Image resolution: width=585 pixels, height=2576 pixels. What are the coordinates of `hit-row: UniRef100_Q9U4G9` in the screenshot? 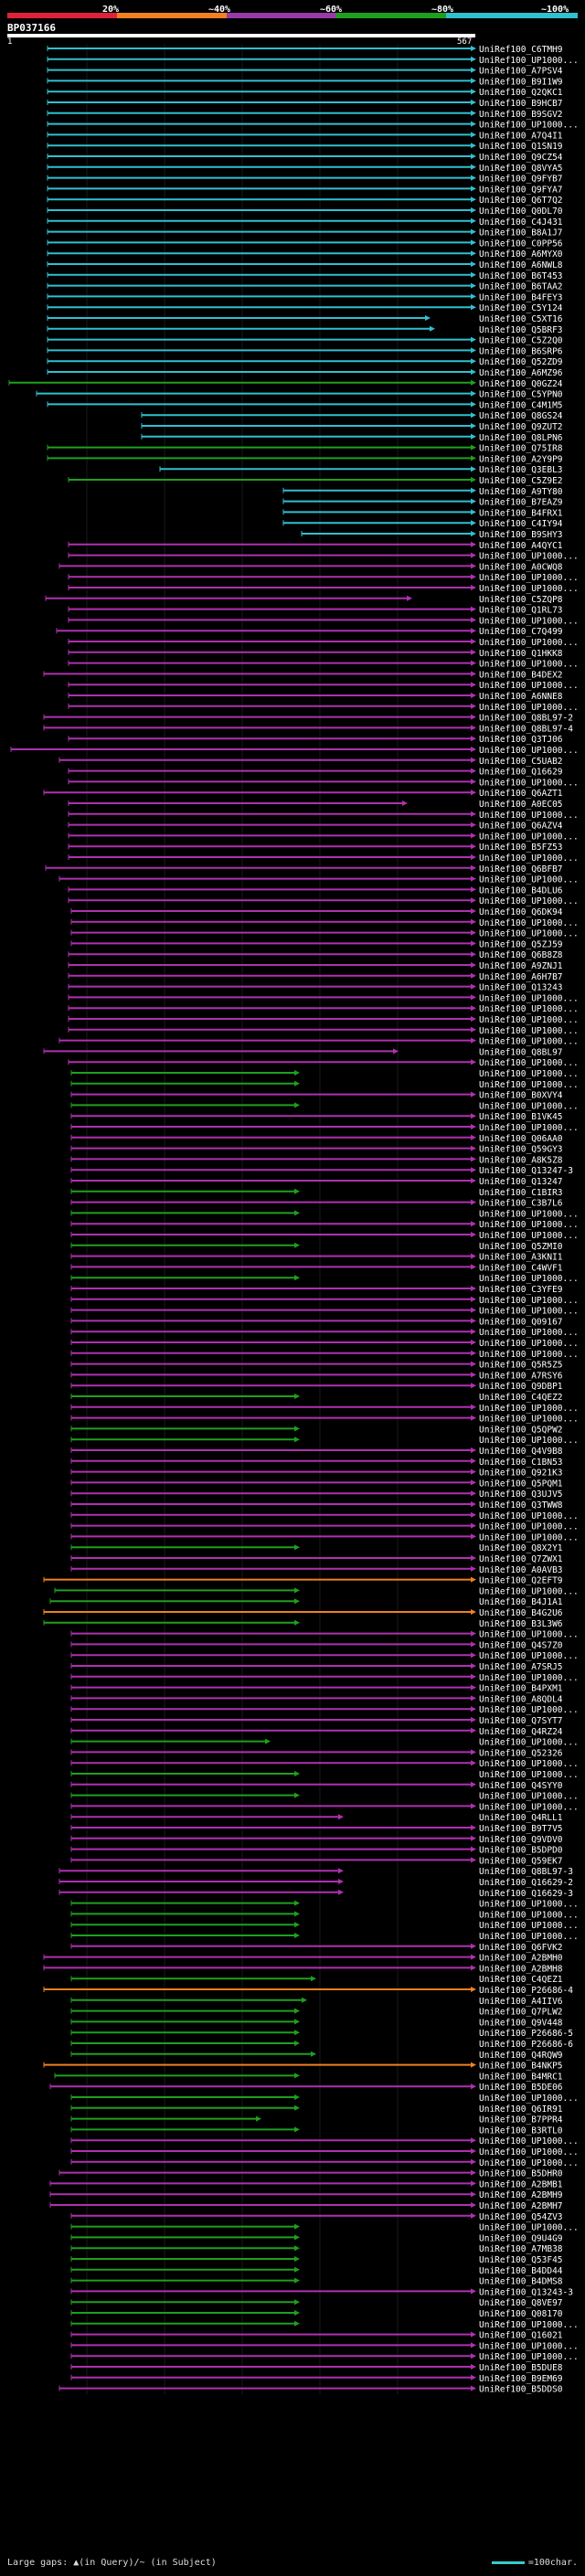 It's located at (316, 2238).